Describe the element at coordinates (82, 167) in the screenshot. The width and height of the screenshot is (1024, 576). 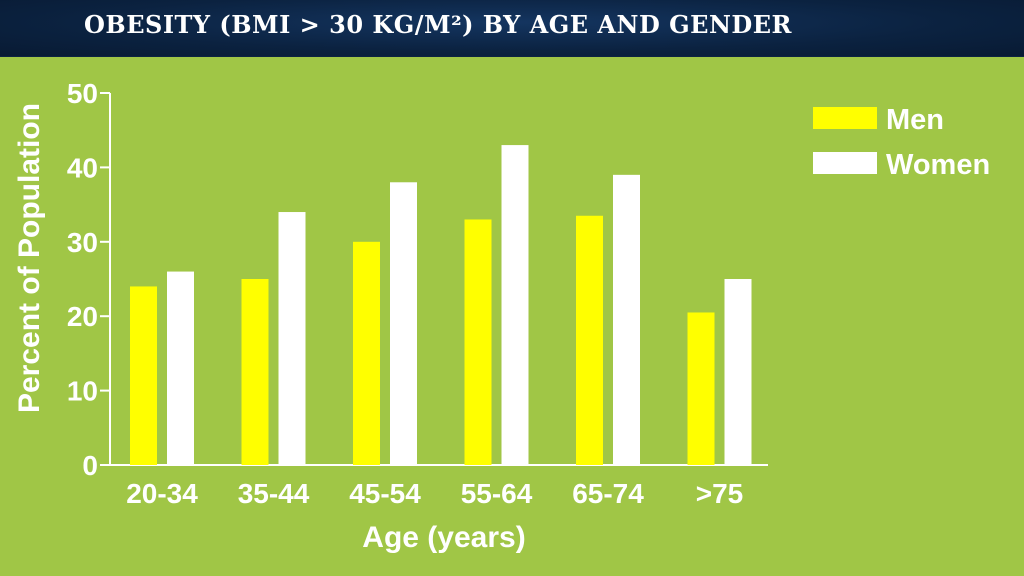
I see `y-tick-label: 40` at that location.